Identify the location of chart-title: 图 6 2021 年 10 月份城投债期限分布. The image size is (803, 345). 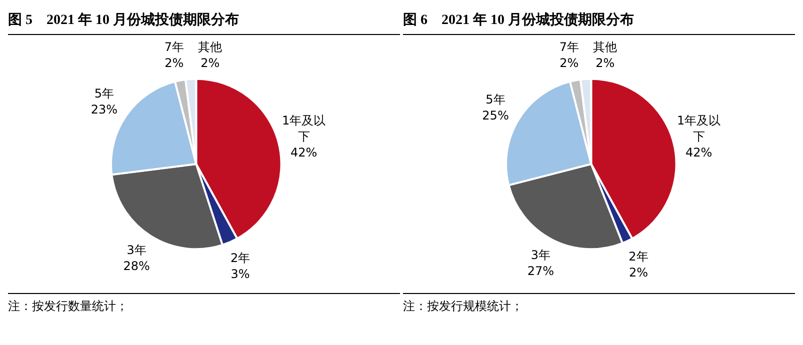
(599, 21).